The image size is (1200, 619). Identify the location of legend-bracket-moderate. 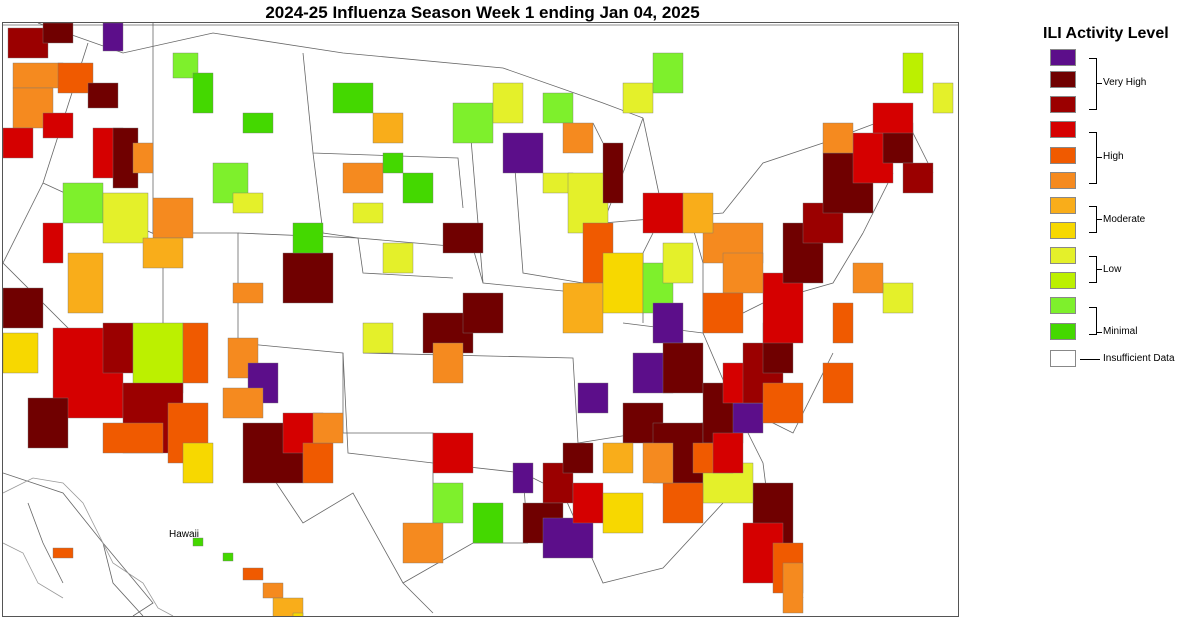
(1093, 219).